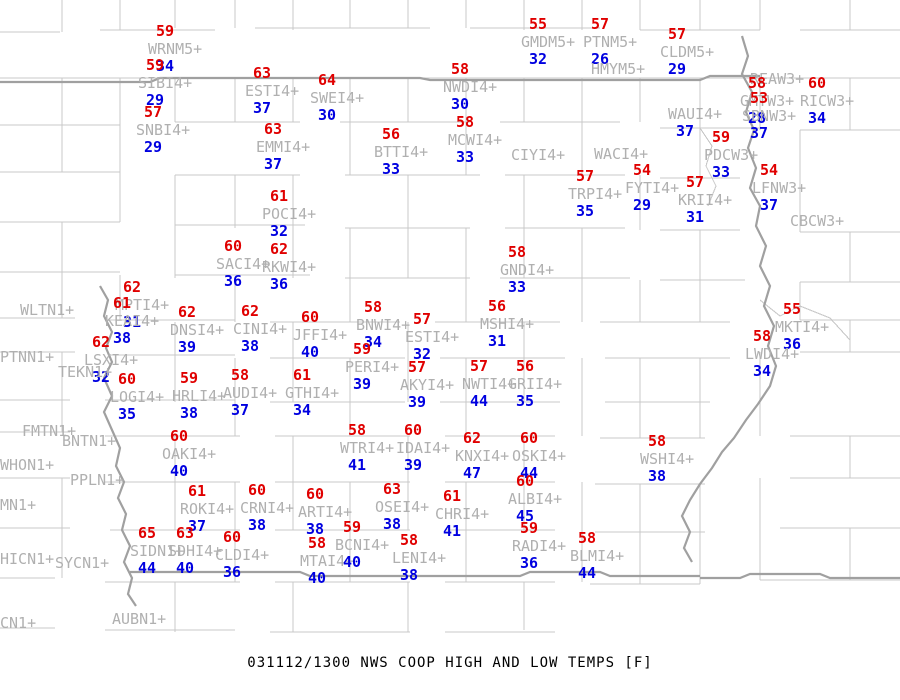  I want to click on station-id-label: SNBI4+, so click(163, 130).